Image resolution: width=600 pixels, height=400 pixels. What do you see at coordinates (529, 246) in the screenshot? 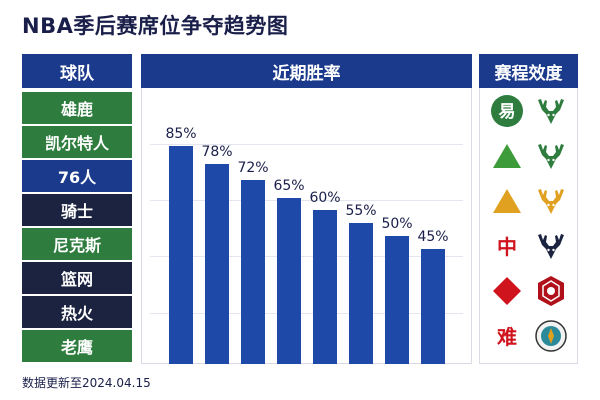
I see `difficulty-row: 中` at bounding box center [529, 246].